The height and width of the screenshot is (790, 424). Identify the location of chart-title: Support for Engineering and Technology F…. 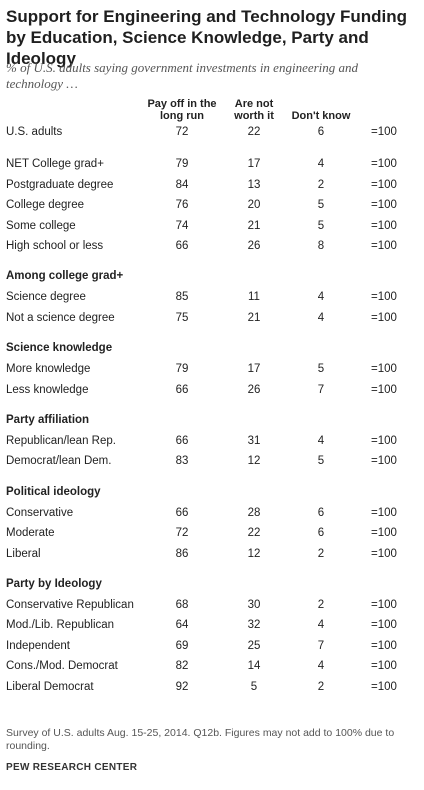
(207, 37).